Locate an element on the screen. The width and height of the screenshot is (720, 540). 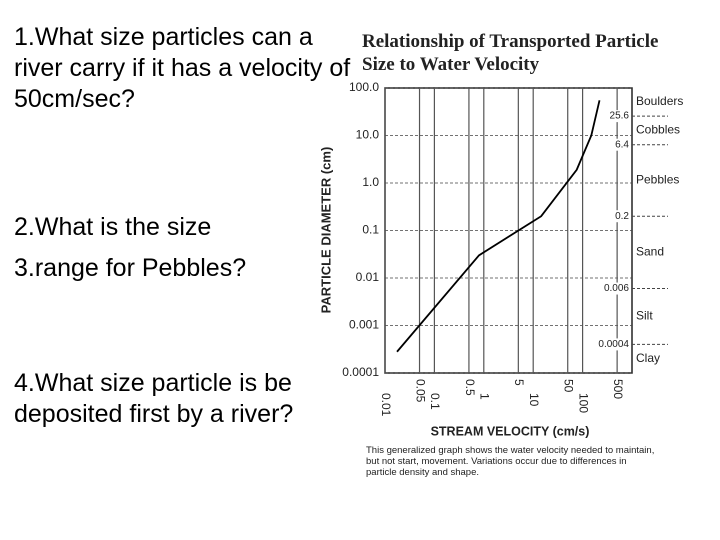
y-tick-label: 1.0 is located at coordinates (370, 182).